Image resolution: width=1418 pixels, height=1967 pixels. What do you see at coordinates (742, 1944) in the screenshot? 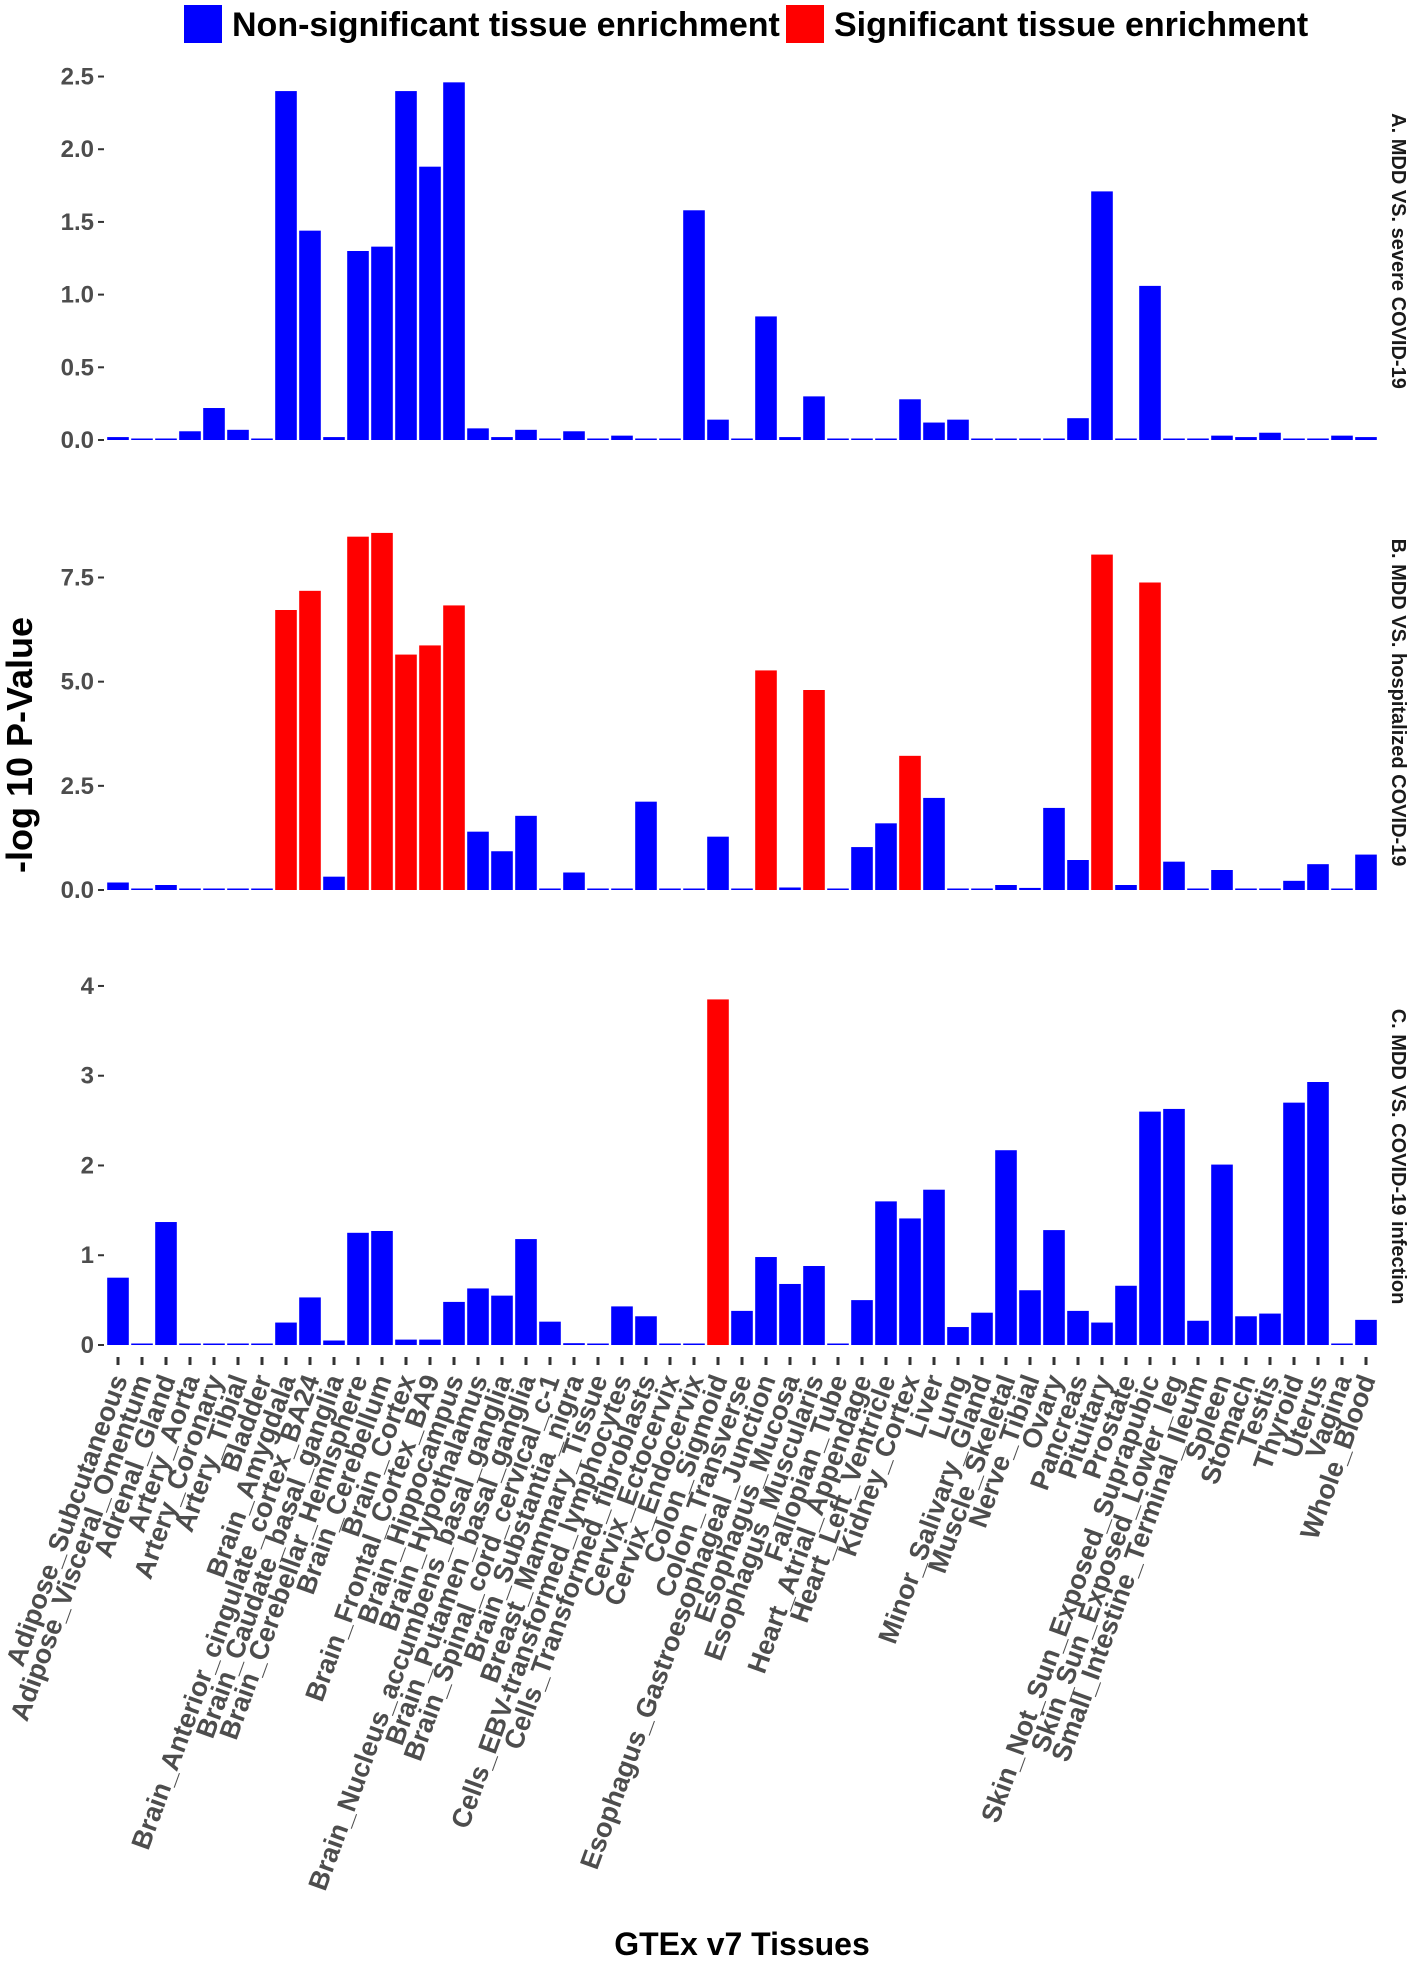
I see `x-axis-title: GTEx v7 Tissues` at bounding box center [742, 1944].